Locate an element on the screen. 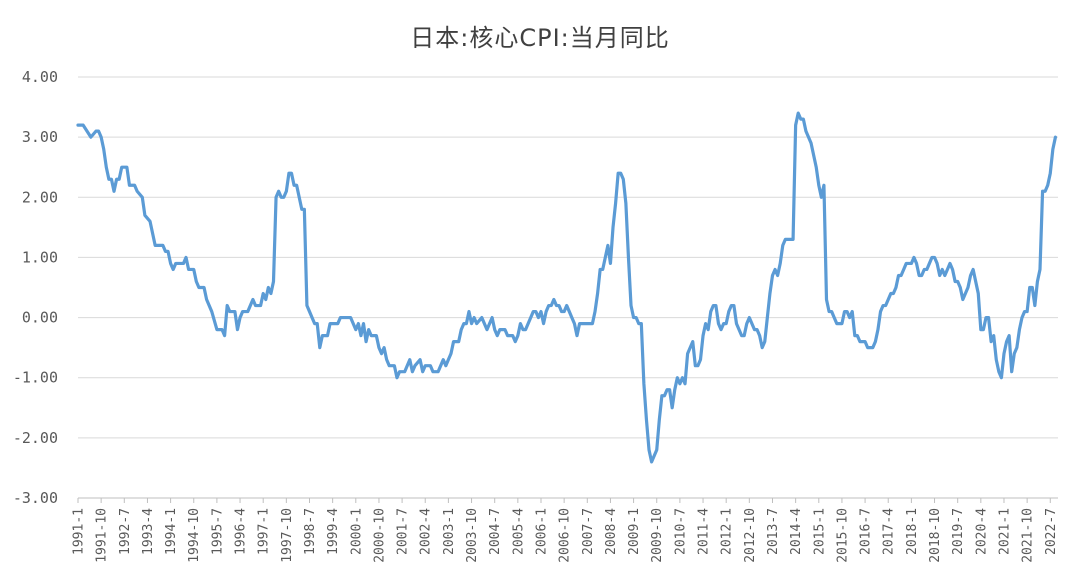 The width and height of the screenshot is (1080, 585). x-tick-label: 2019-7 is located at coordinates (958, 531).